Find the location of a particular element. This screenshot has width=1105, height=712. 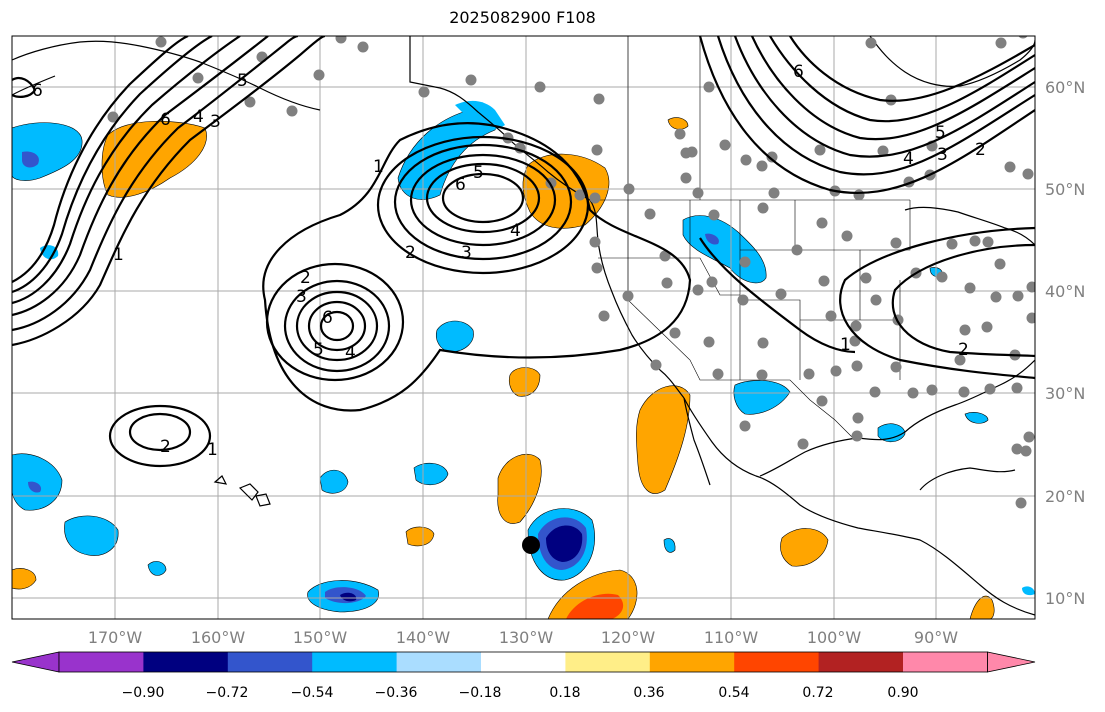

orange-patch-se is located at coordinates (982, 607).